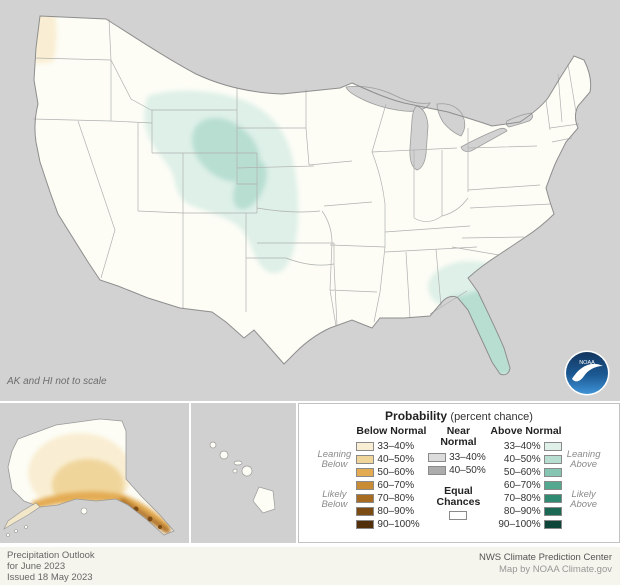  Describe the element at coordinates (526, 431) in the screenshot. I see `above-normal-header: Above Normal` at that location.